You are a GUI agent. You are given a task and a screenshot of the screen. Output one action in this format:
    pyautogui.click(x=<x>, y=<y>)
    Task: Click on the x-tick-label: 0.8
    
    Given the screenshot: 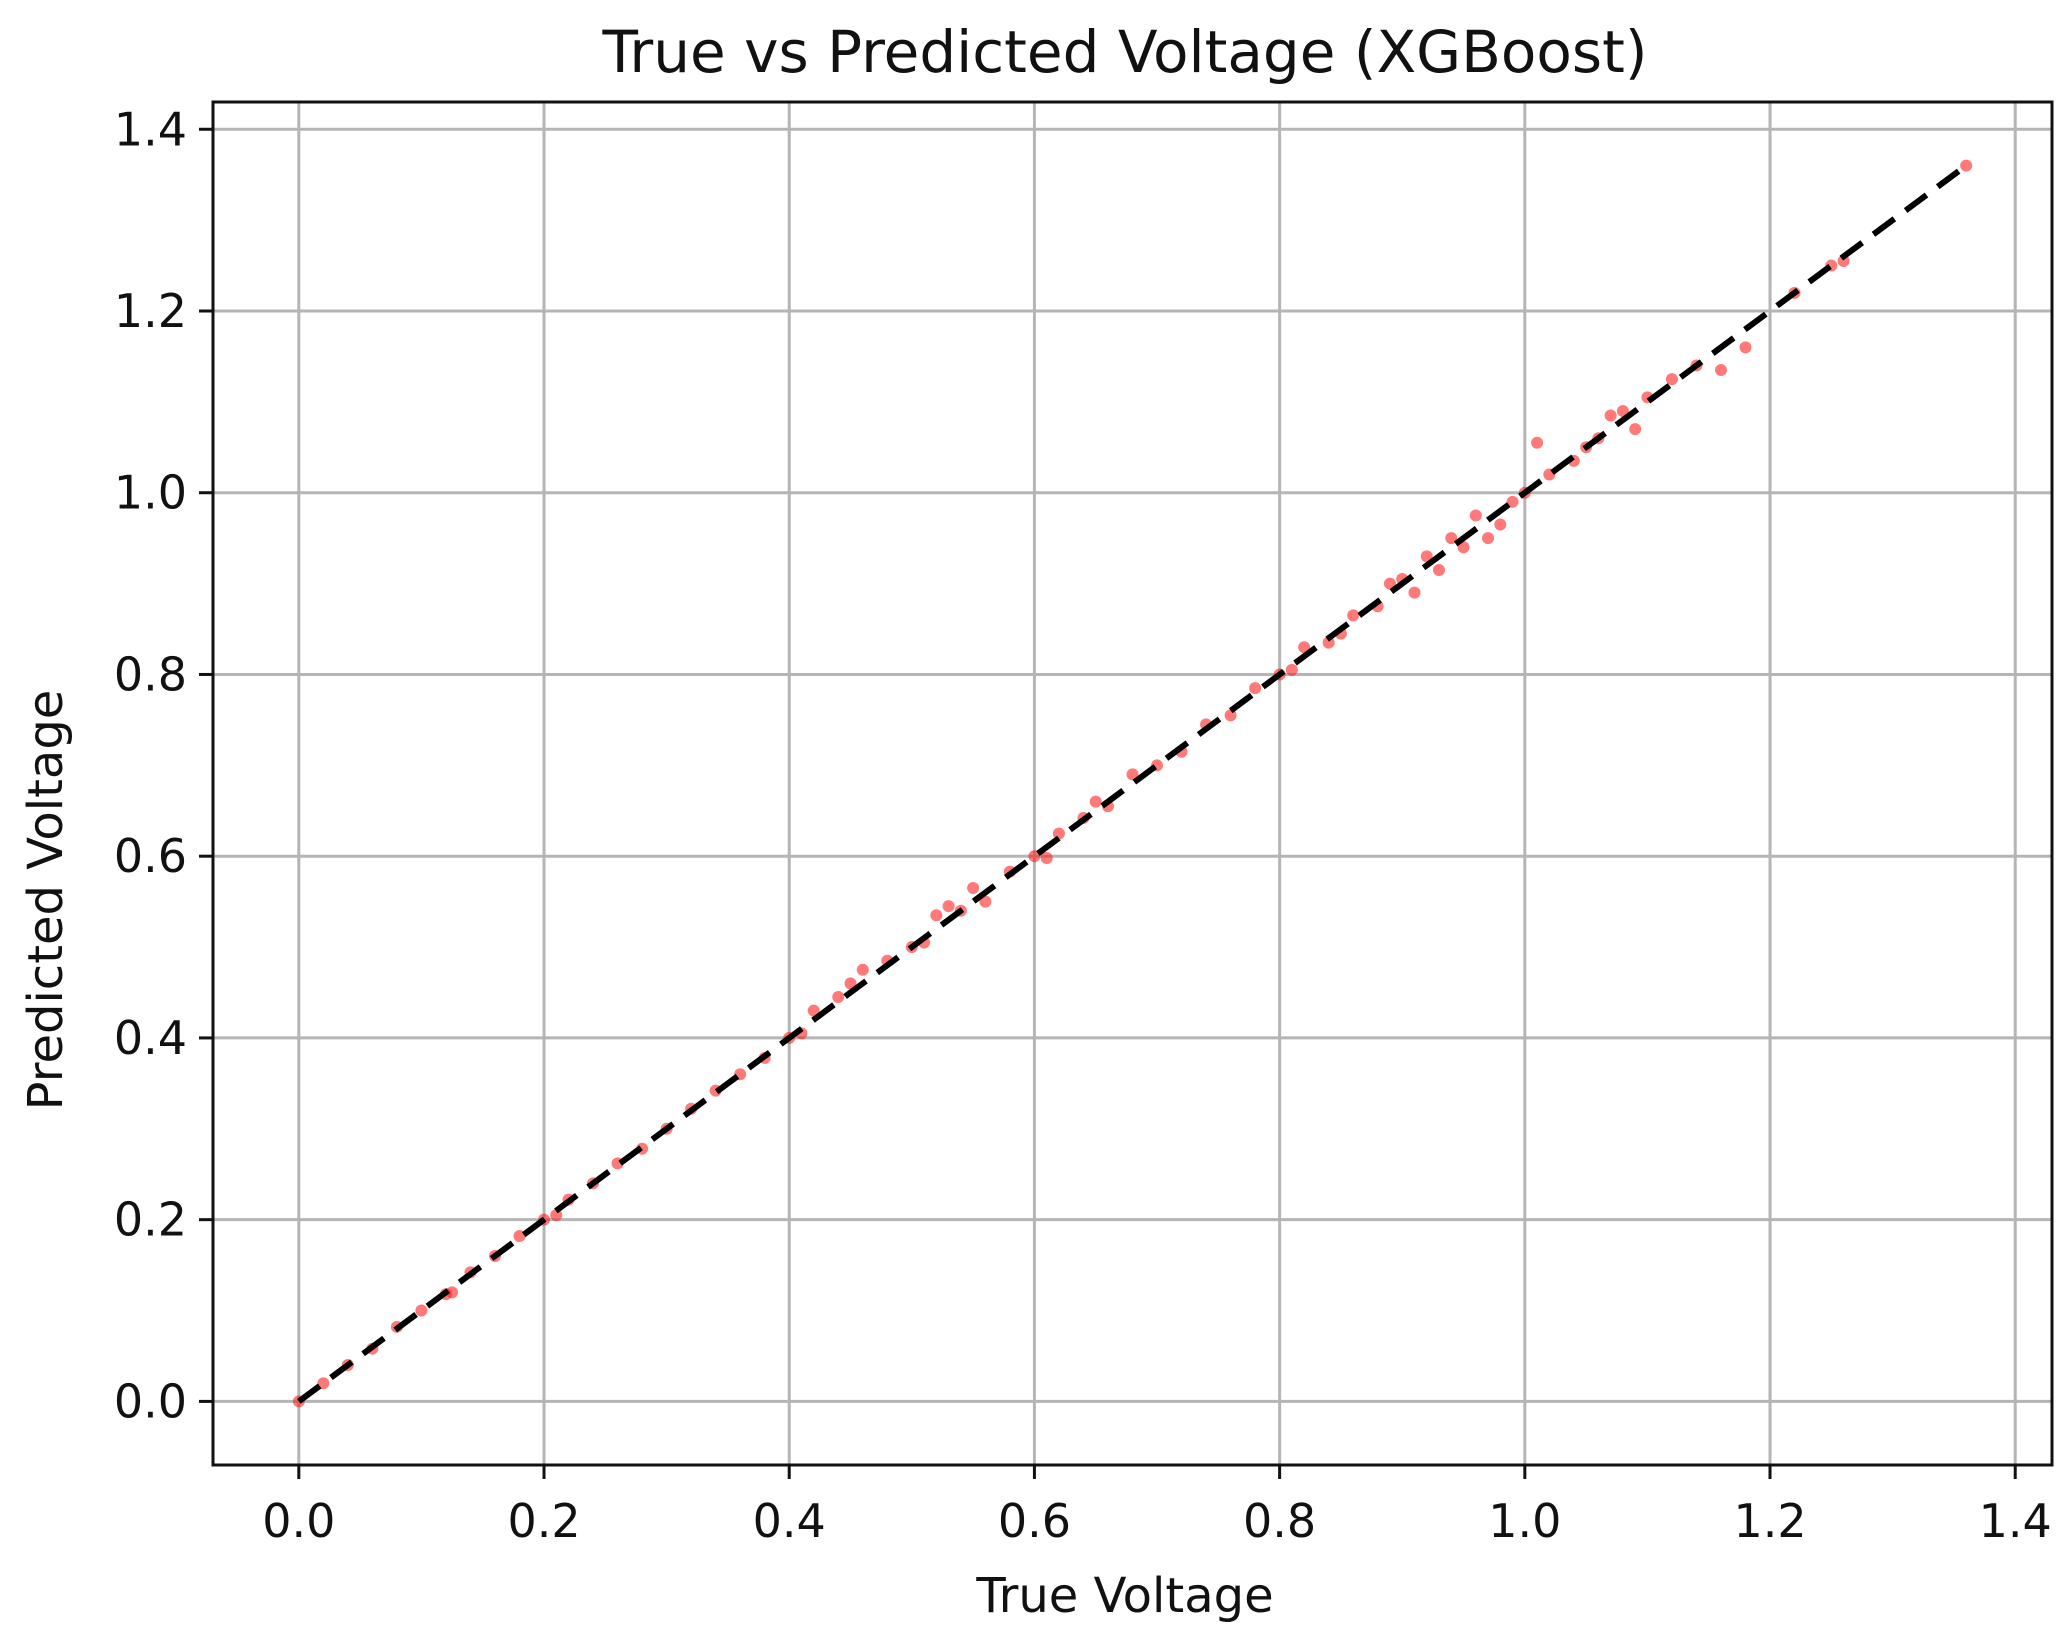 What is the action you would take?
    pyautogui.click(x=1279, y=1521)
    